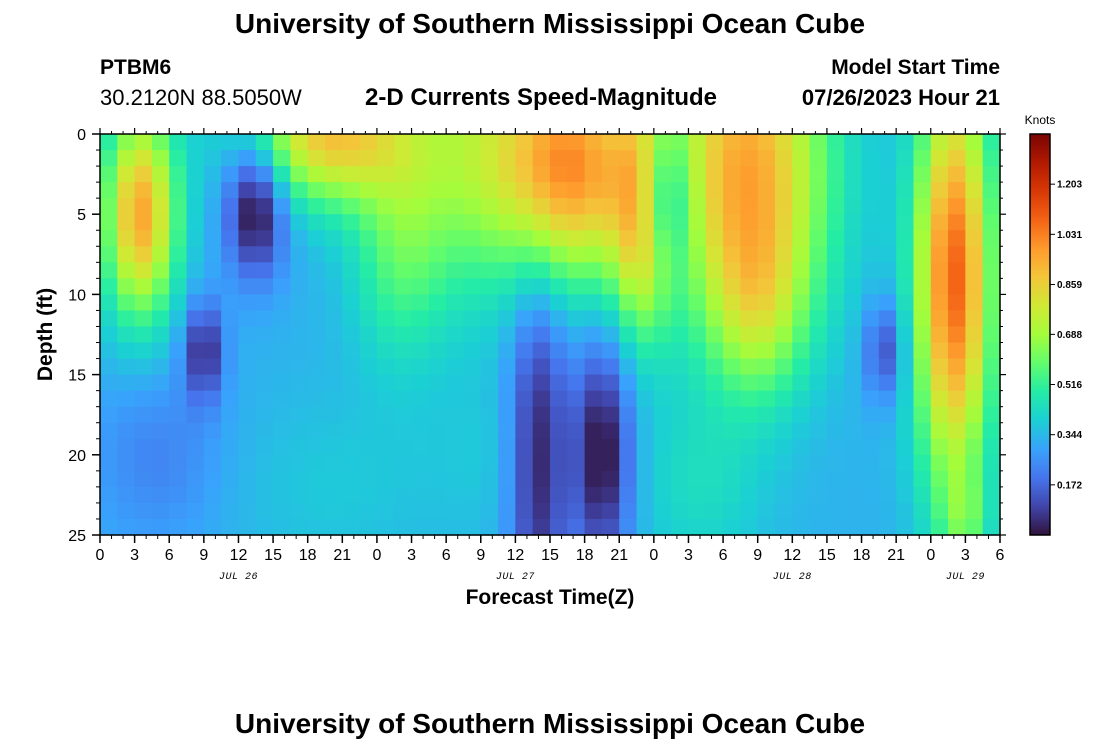 The image size is (1100, 750). I want to click on colorbar-tick-label: 0.172, so click(1069, 485).